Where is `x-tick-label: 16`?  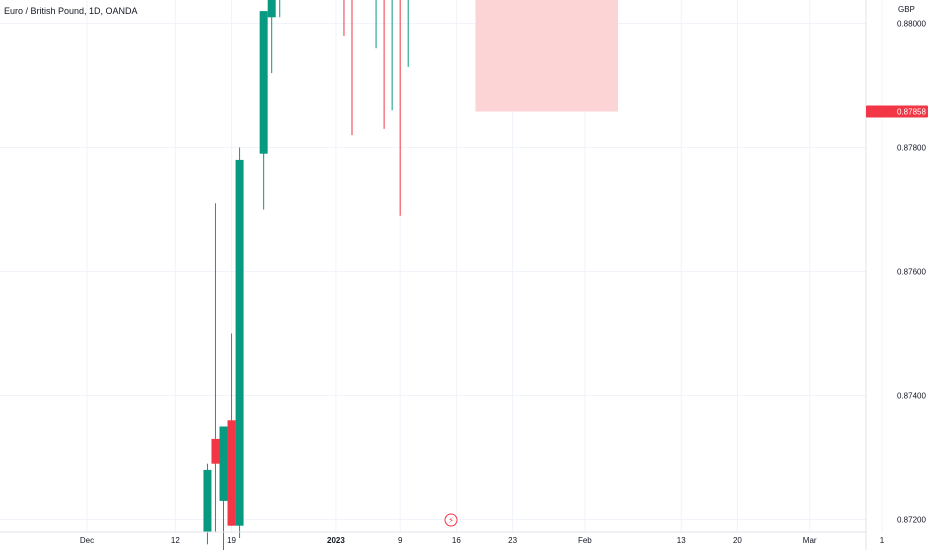
x-tick-label: 16 is located at coordinates (456, 540).